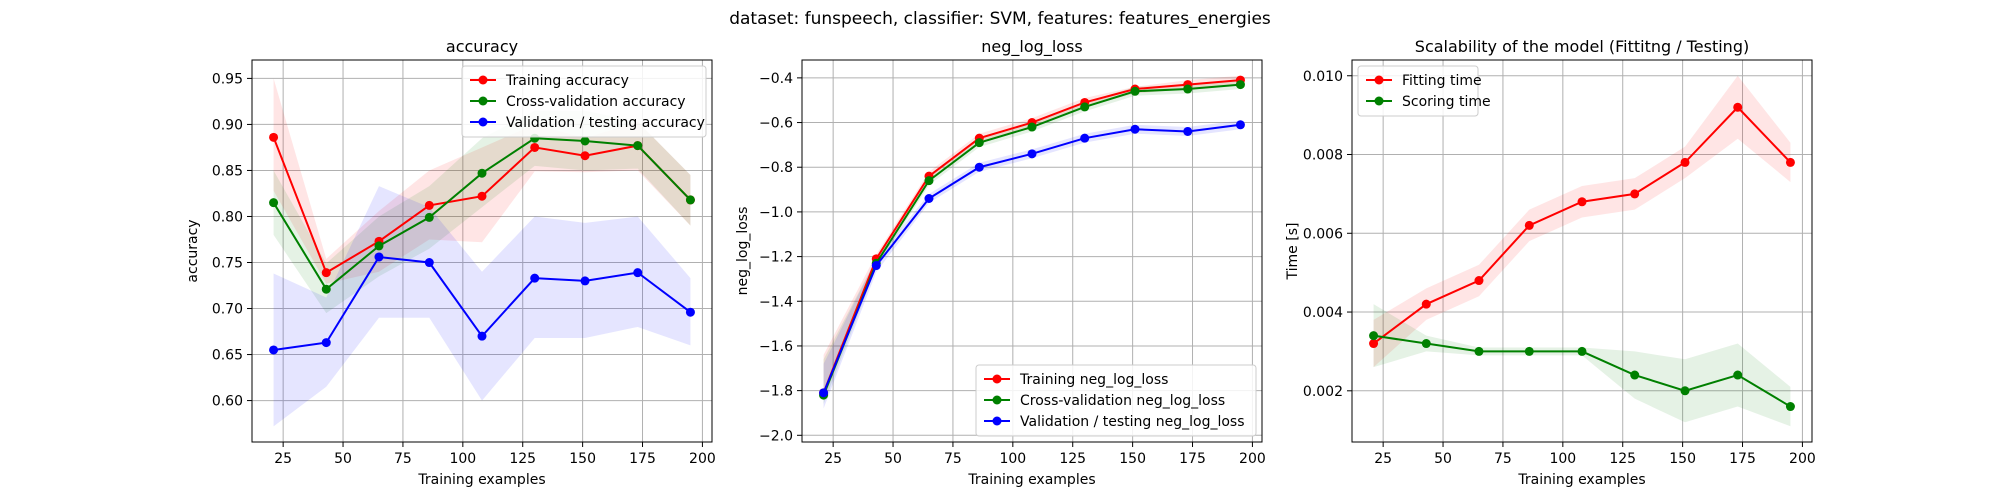 This screenshot has width=2000, height=500. What do you see at coordinates (776, 258) in the screenshot?
I see `y-tick-label: −1.2` at bounding box center [776, 258].